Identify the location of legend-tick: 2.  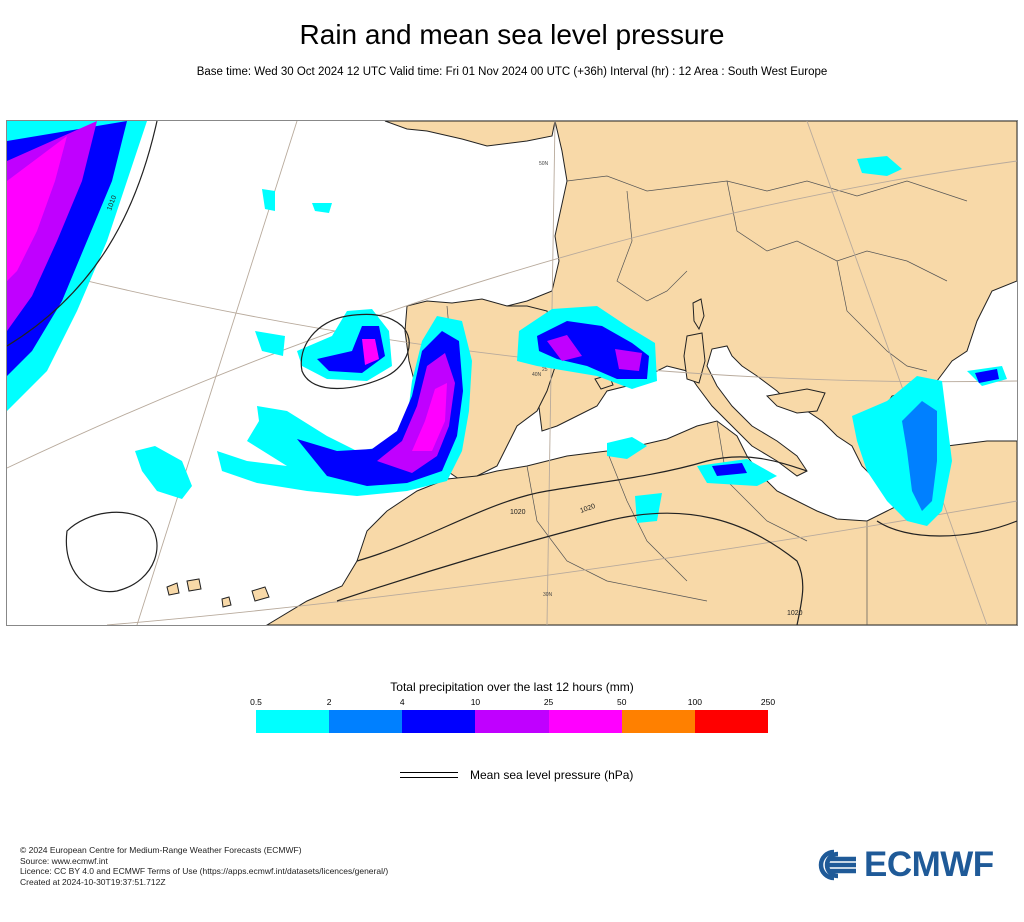
(329, 702).